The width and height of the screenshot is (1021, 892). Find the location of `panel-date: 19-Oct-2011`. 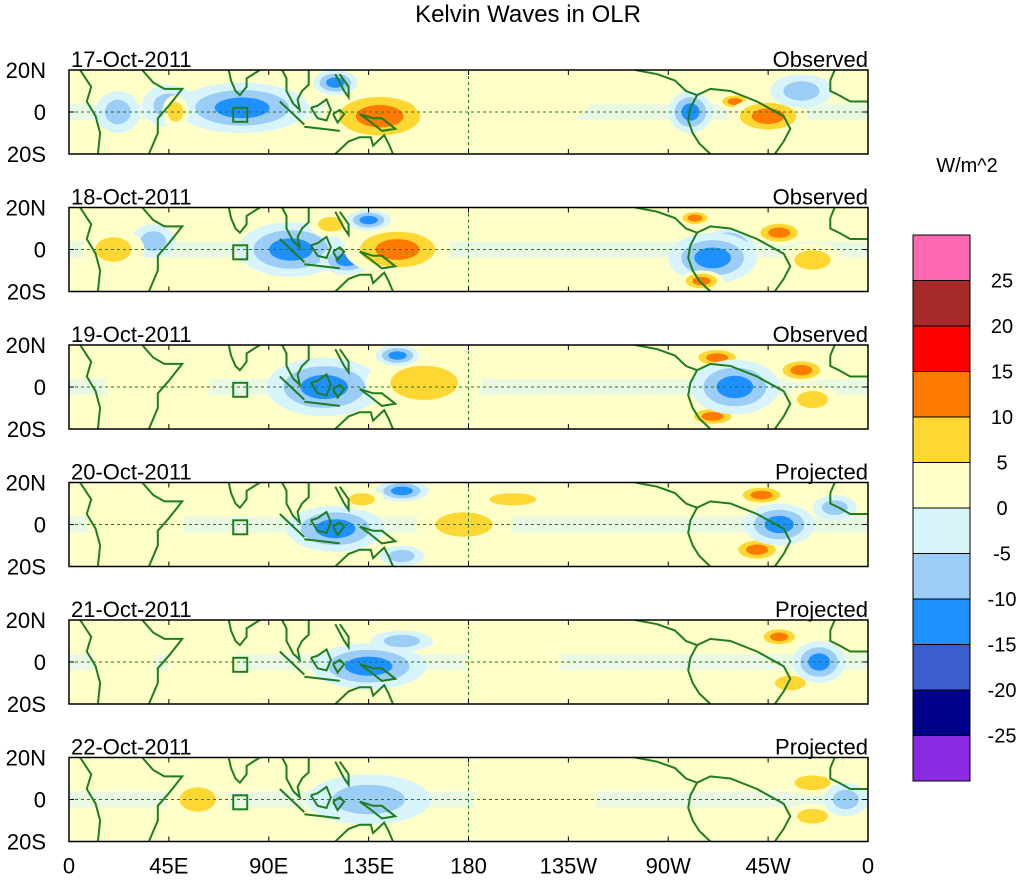

panel-date: 19-Oct-2011 is located at coordinates (131, 334).